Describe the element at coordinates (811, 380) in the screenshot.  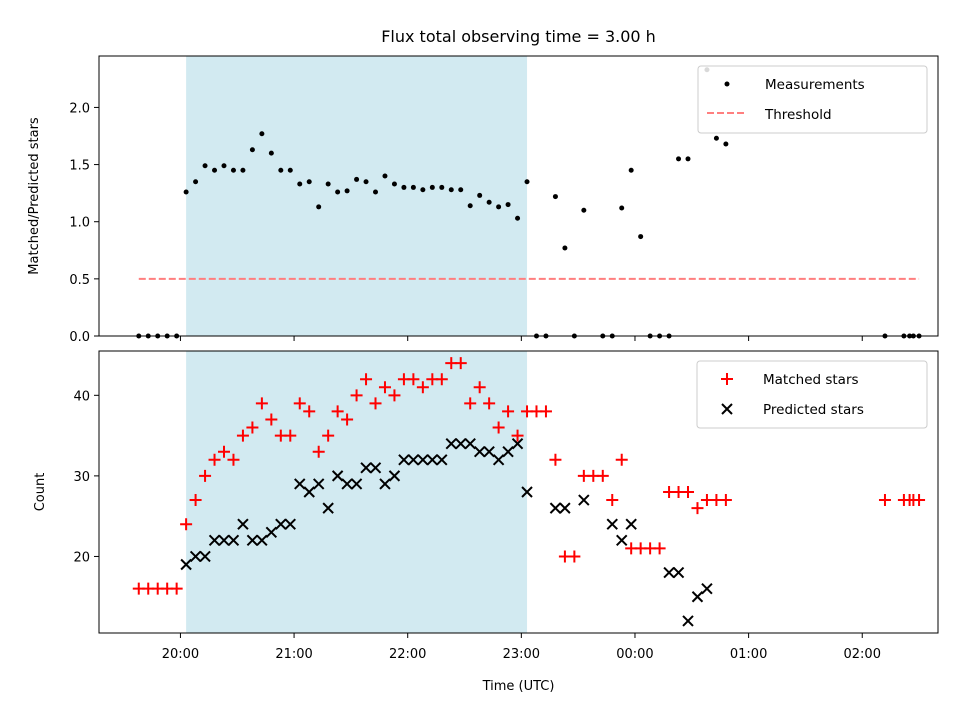
I see `legend-matched-label: Matched stars` at that location.